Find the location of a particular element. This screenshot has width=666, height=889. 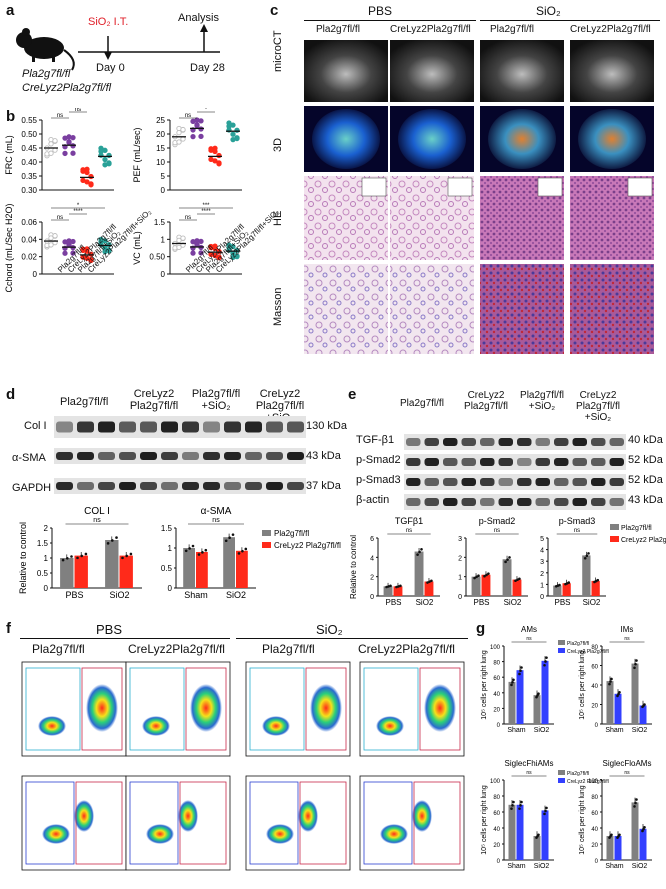

f-plot-0-2-gate-right is located at coordinates (326, 709).